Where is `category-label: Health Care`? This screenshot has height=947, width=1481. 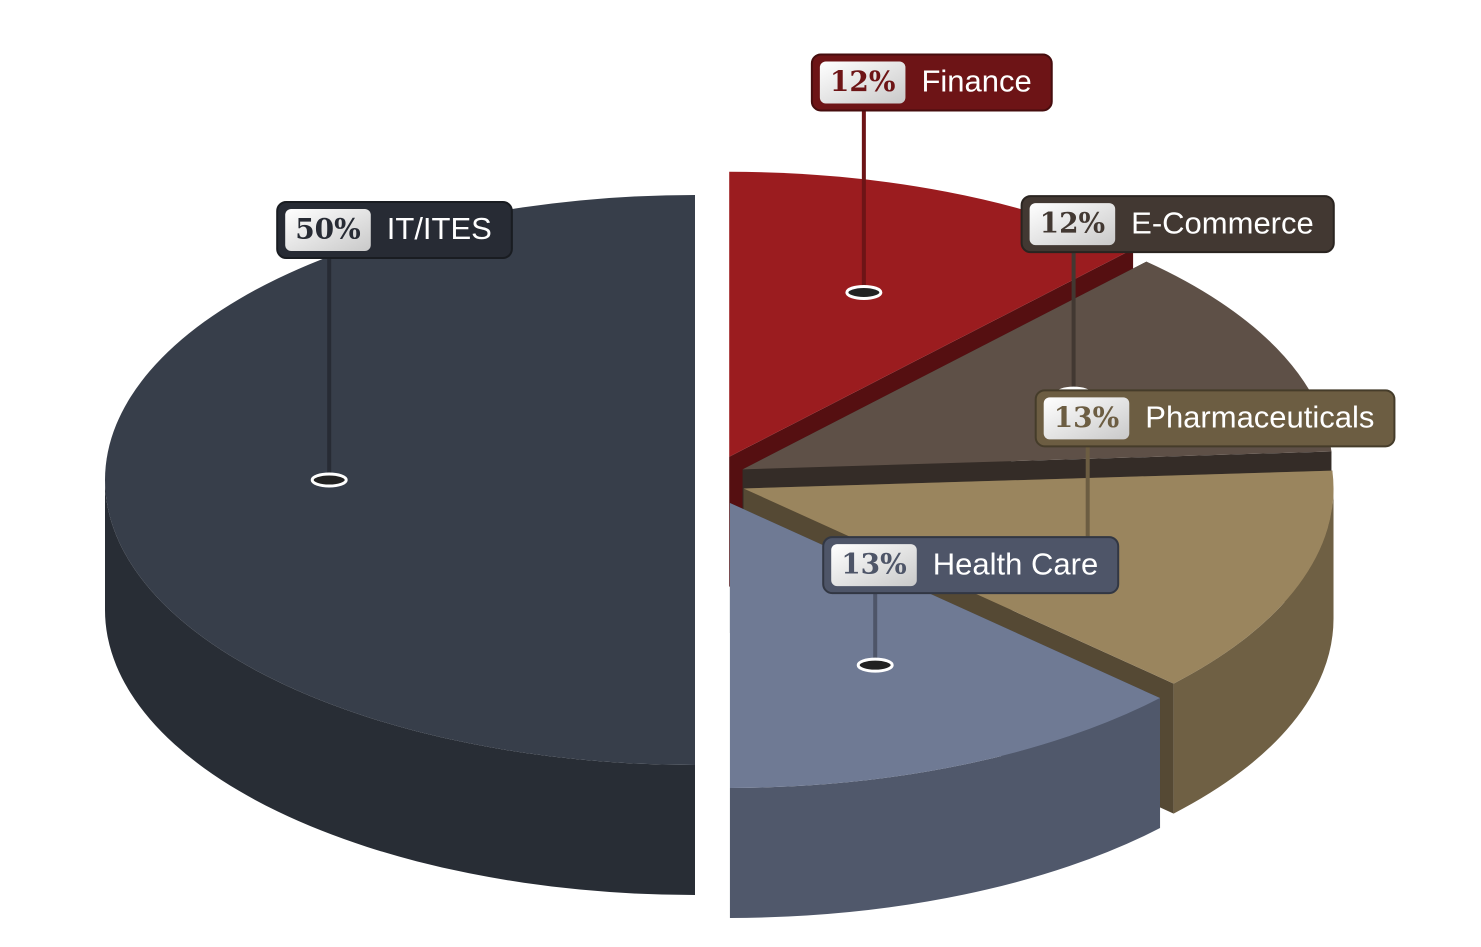
category-label: Health Care is located at coordinates (1015, 563).